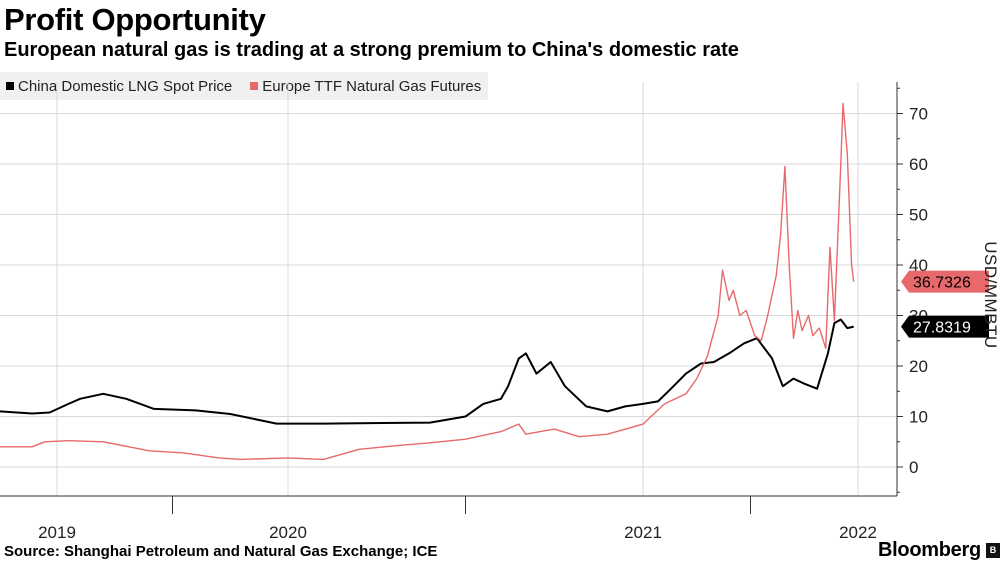 The width and height of the screenshot is (1003, 564). I want to click on value-flag-china, so click(945, 326).